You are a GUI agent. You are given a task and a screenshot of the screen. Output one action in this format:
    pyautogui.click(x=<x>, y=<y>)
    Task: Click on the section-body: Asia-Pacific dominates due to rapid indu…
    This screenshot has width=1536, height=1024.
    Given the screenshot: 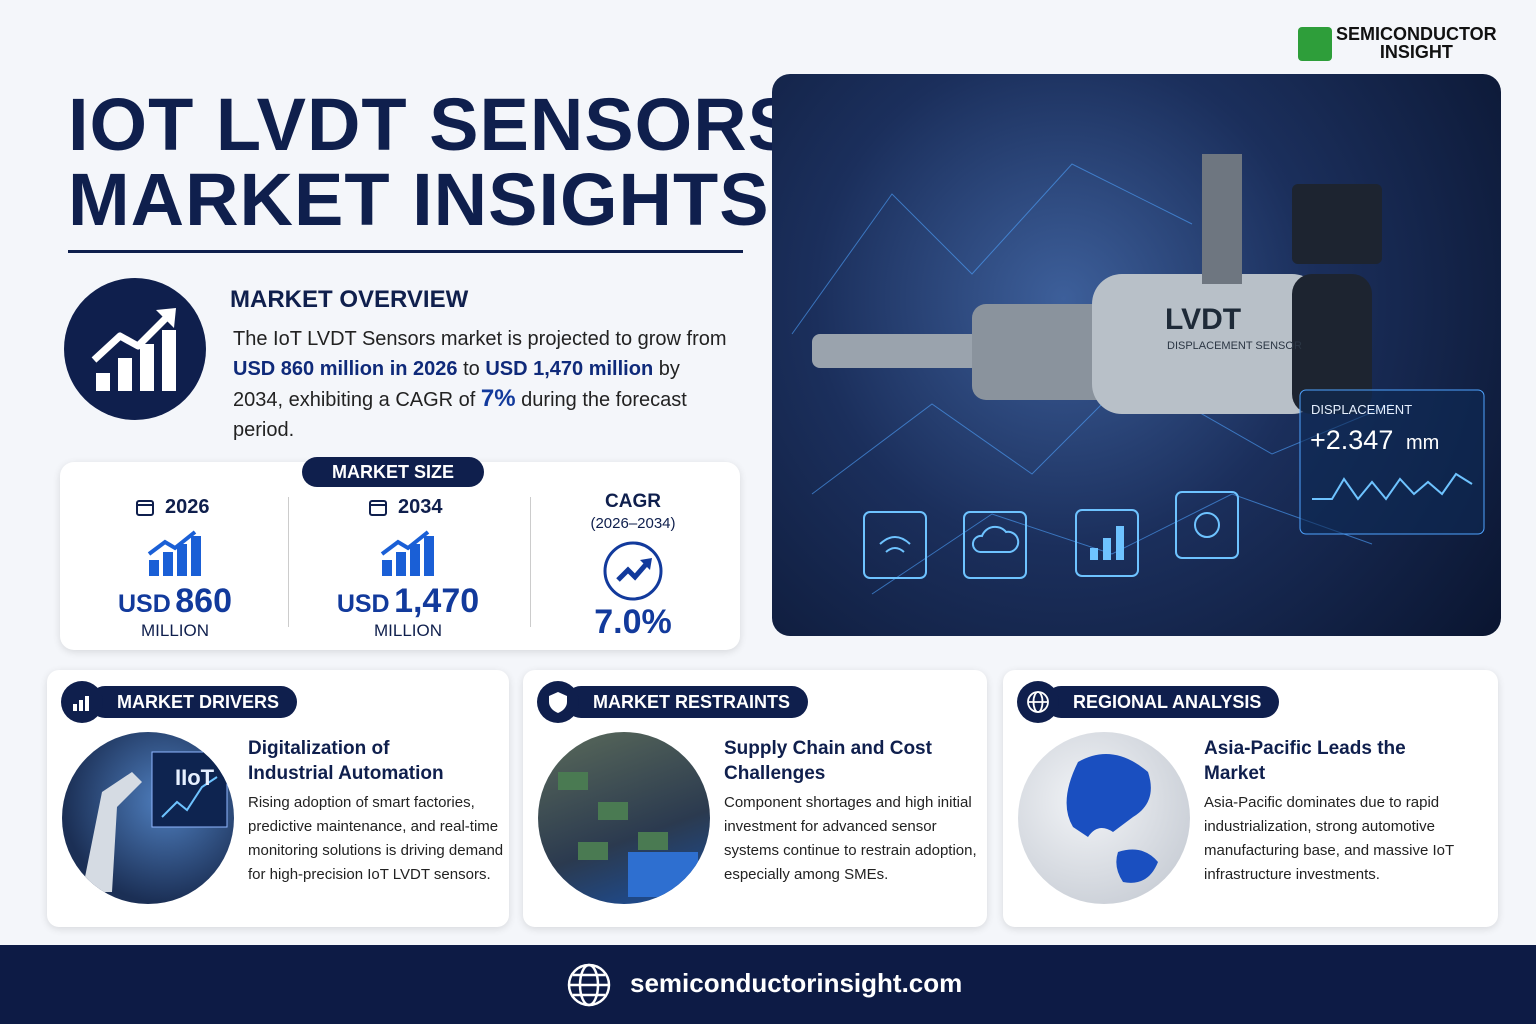 What is the action you would take?
    pyautogui.click(x=1329, y=838)
    